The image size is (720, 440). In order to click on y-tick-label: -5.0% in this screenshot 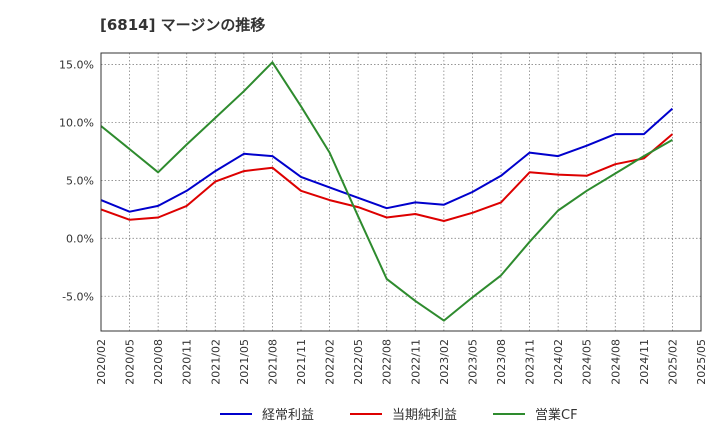, I will do `click(78, 296)`.